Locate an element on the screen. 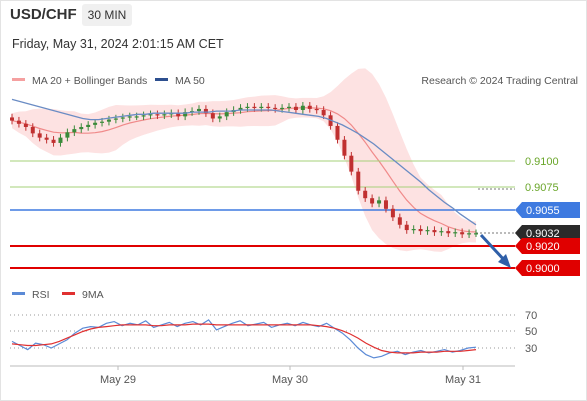 The height and width of the screenshot is (401, 587). rsi-legend-label: RSI is located at coordinates (41, 295).